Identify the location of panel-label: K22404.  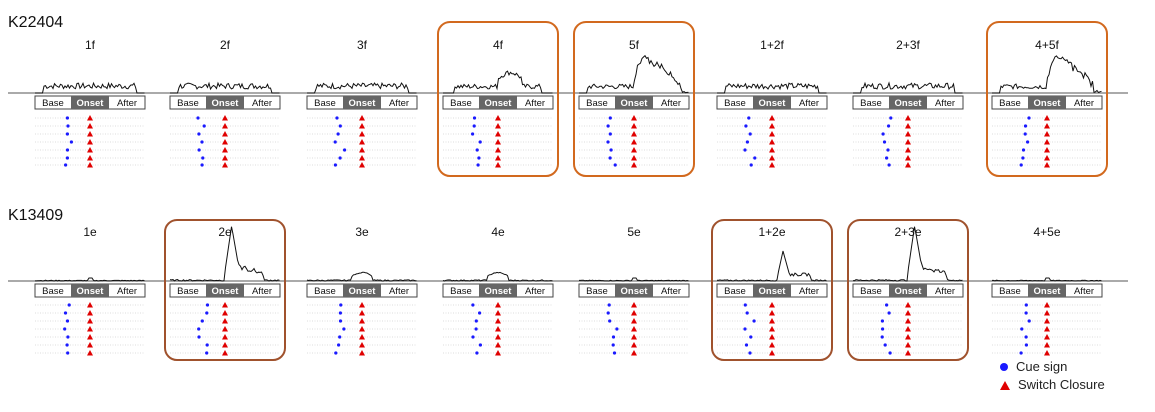
(35, 22).